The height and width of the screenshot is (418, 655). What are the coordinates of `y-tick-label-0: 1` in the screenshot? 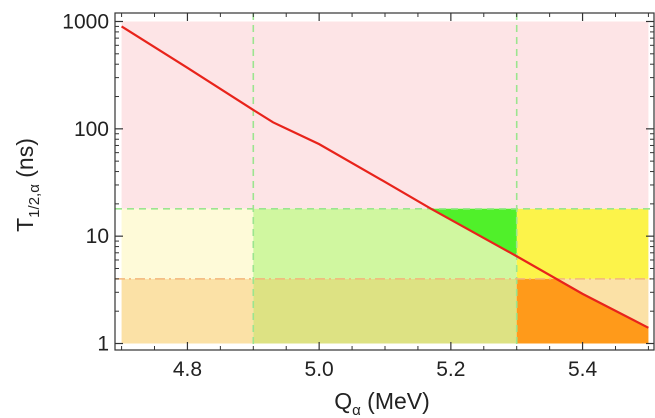 It's located at (103, 344).